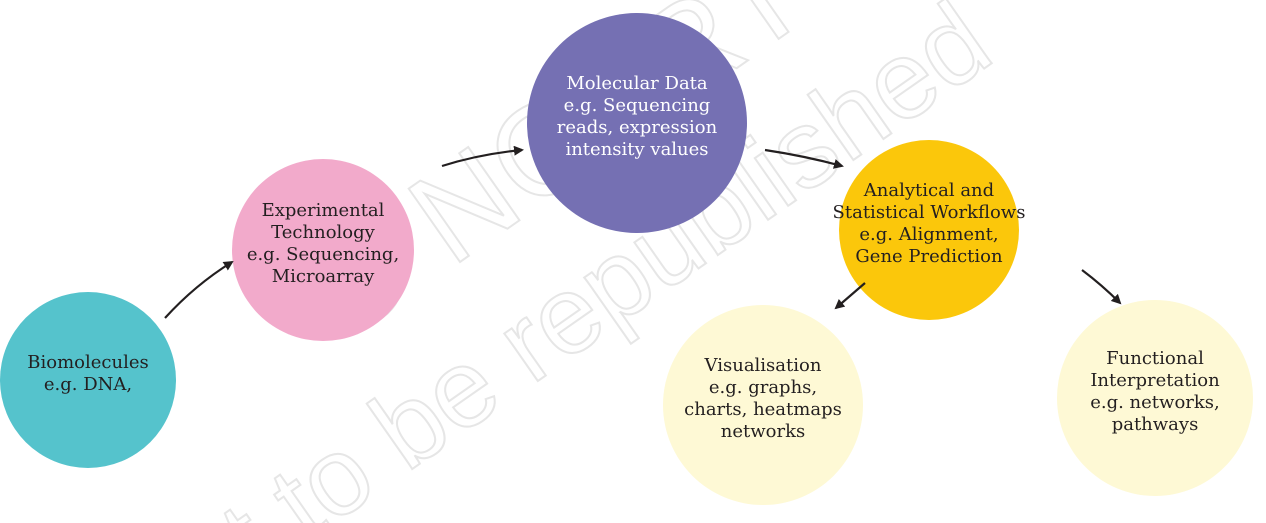 The image size is (1266, 523). I want to click on node-label: Technology, so click(323, 232).